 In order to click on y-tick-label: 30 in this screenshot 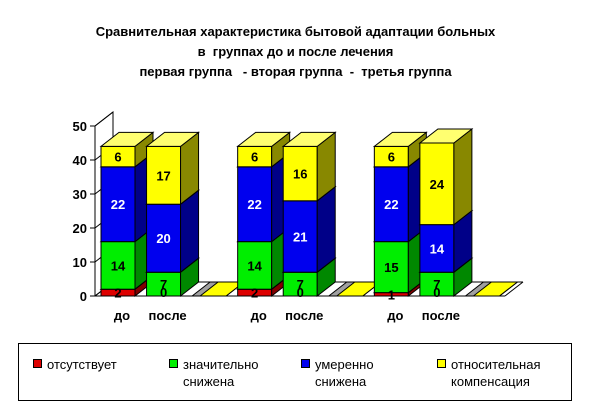, I will do `click(80, 194)`.